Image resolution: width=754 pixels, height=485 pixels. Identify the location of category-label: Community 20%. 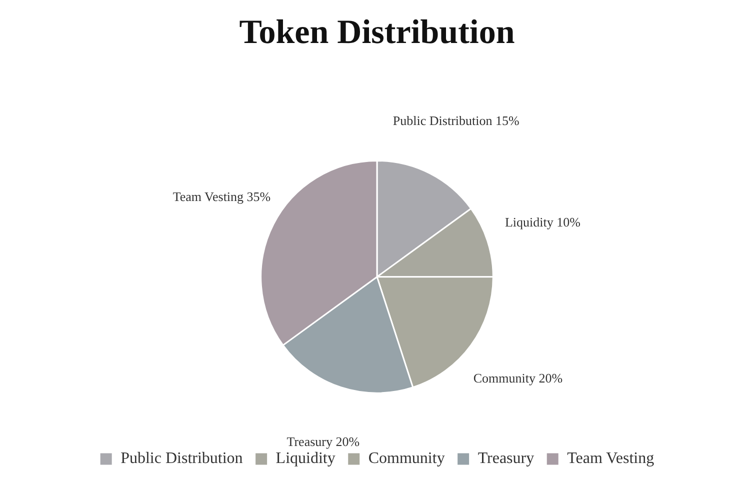
(518, 378).